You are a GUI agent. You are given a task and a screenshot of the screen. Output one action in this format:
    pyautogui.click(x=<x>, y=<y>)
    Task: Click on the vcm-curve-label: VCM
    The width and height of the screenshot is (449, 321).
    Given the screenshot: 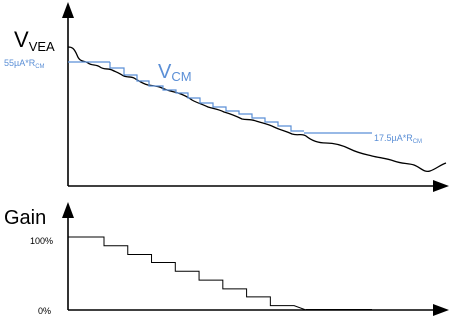 What is the action you would take?
    pyautogui.click(x=175, y=72)
    